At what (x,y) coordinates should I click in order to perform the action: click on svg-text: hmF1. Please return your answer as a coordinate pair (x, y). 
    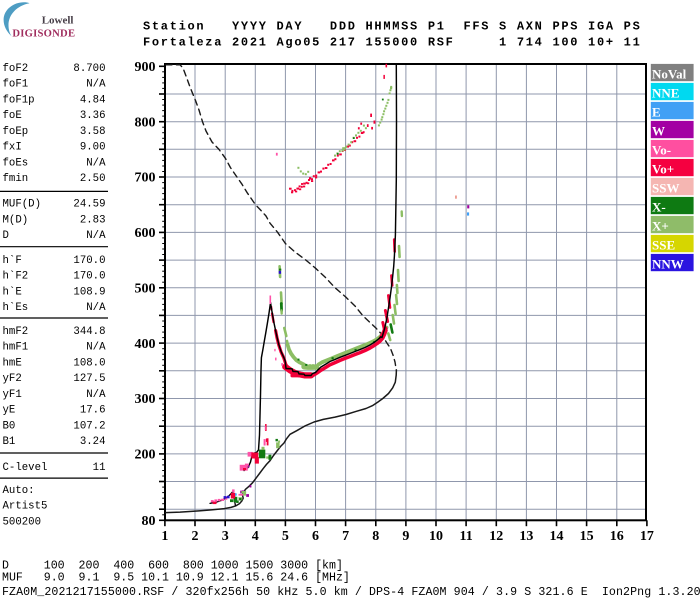
    Looking at the image, I should click on (16, 348).